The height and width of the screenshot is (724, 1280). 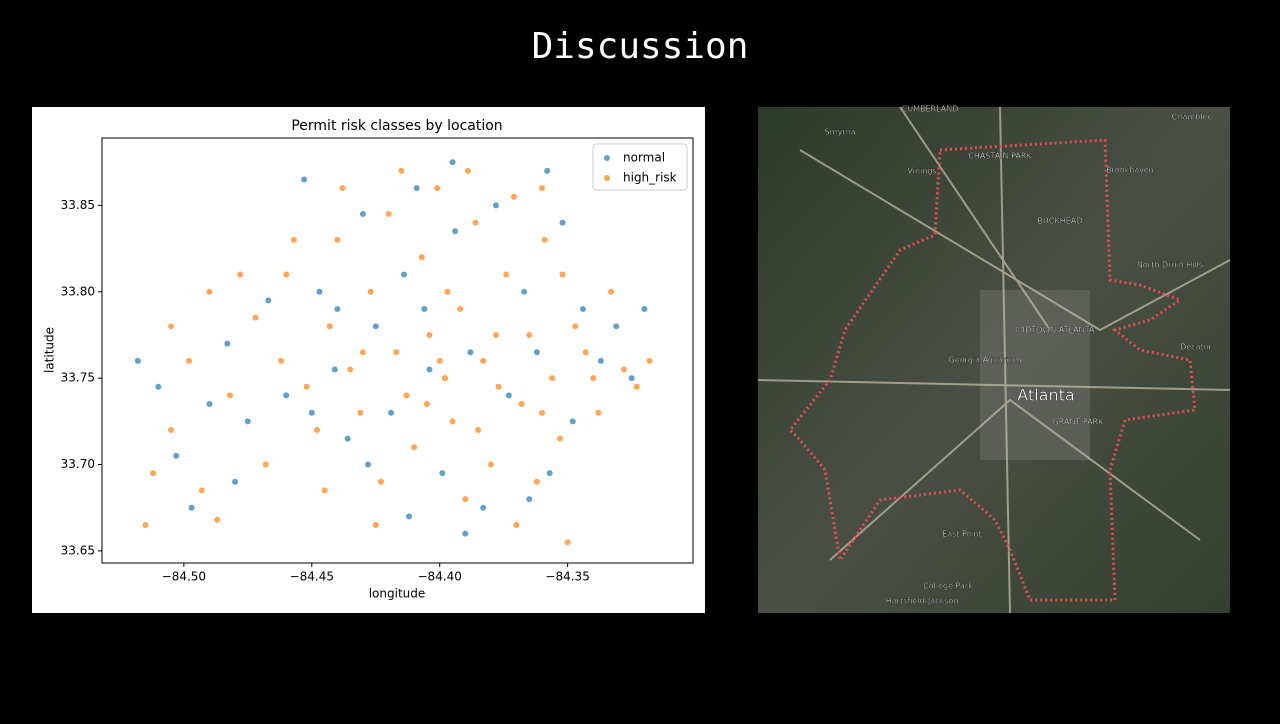 I want to click on x-axis-label: longitude, so click(x=397, y=594).